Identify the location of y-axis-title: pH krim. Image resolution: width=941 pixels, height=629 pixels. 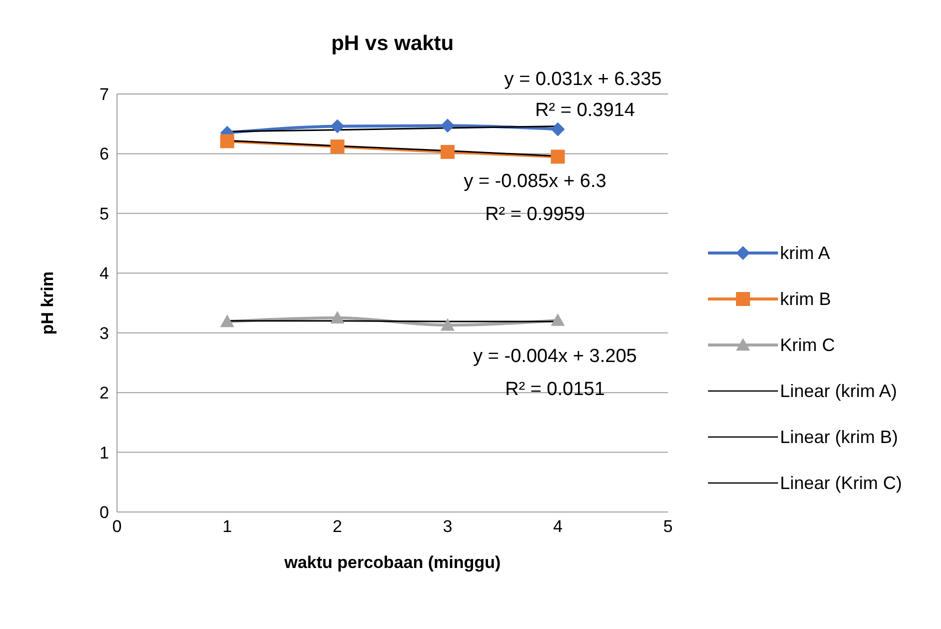
(48, 303).